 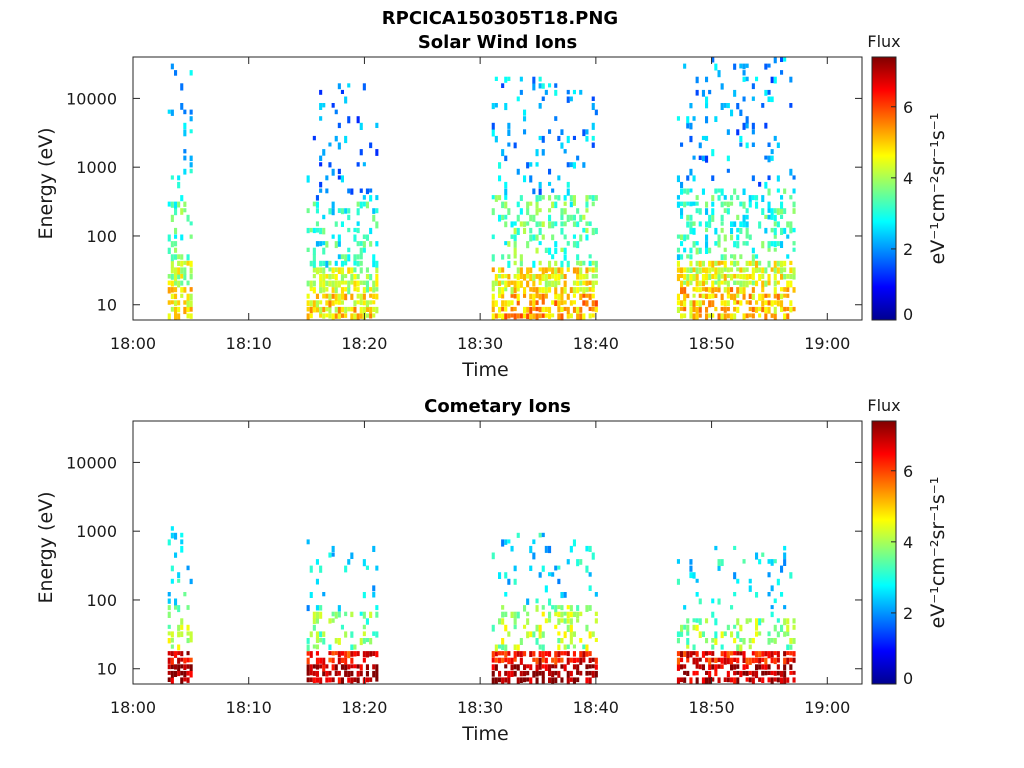 I want to click on colorbar-tick-label: 0, so click(x=908, y=678).